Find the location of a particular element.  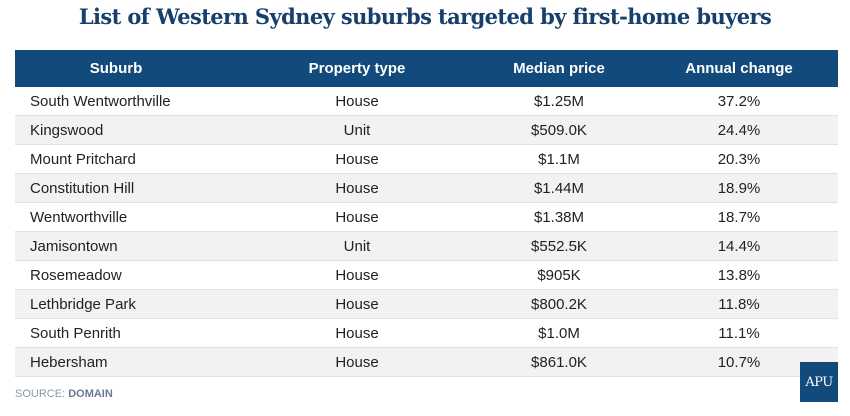

annual-change-cell: 24.4% is located at coordinates (739, 130).